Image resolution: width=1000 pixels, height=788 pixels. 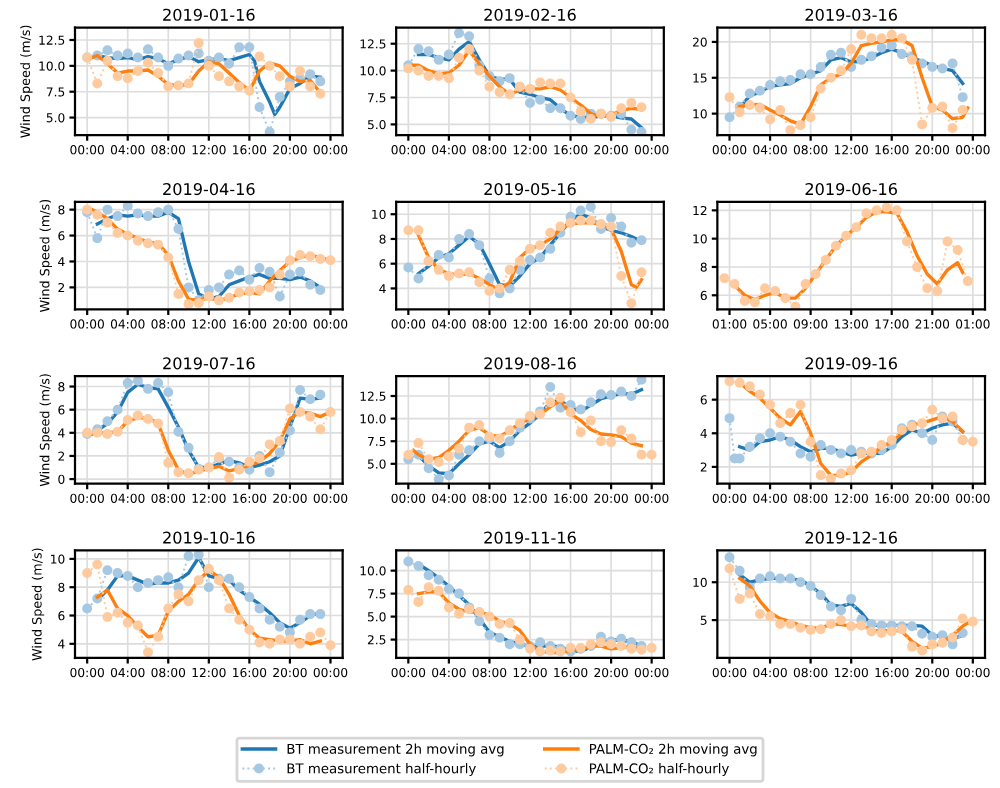 I want to click on chart-title: 2019-12-16, so click(x=851, y=537).